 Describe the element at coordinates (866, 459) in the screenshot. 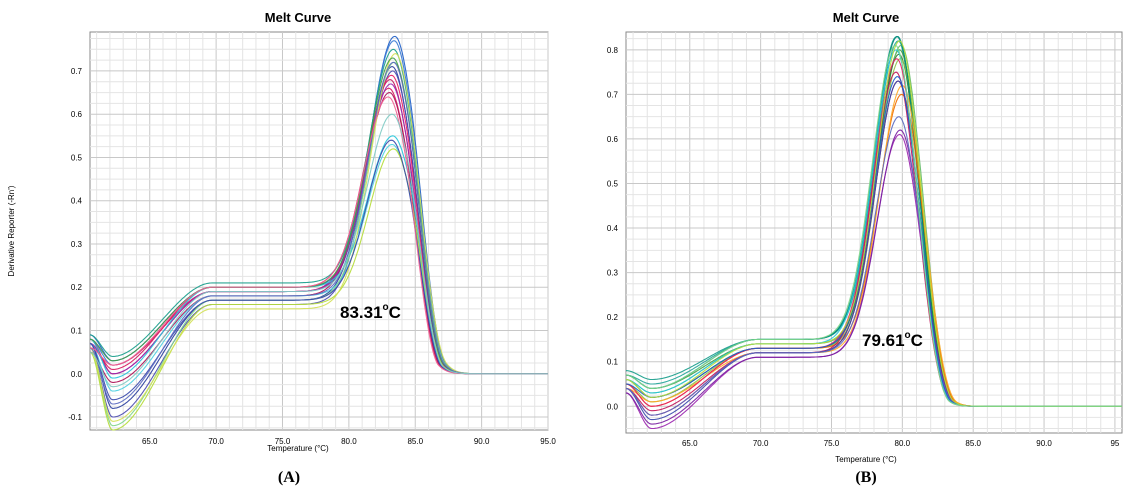

I see `panel-b-x-axis-label: Temperature (°C)` at that location.